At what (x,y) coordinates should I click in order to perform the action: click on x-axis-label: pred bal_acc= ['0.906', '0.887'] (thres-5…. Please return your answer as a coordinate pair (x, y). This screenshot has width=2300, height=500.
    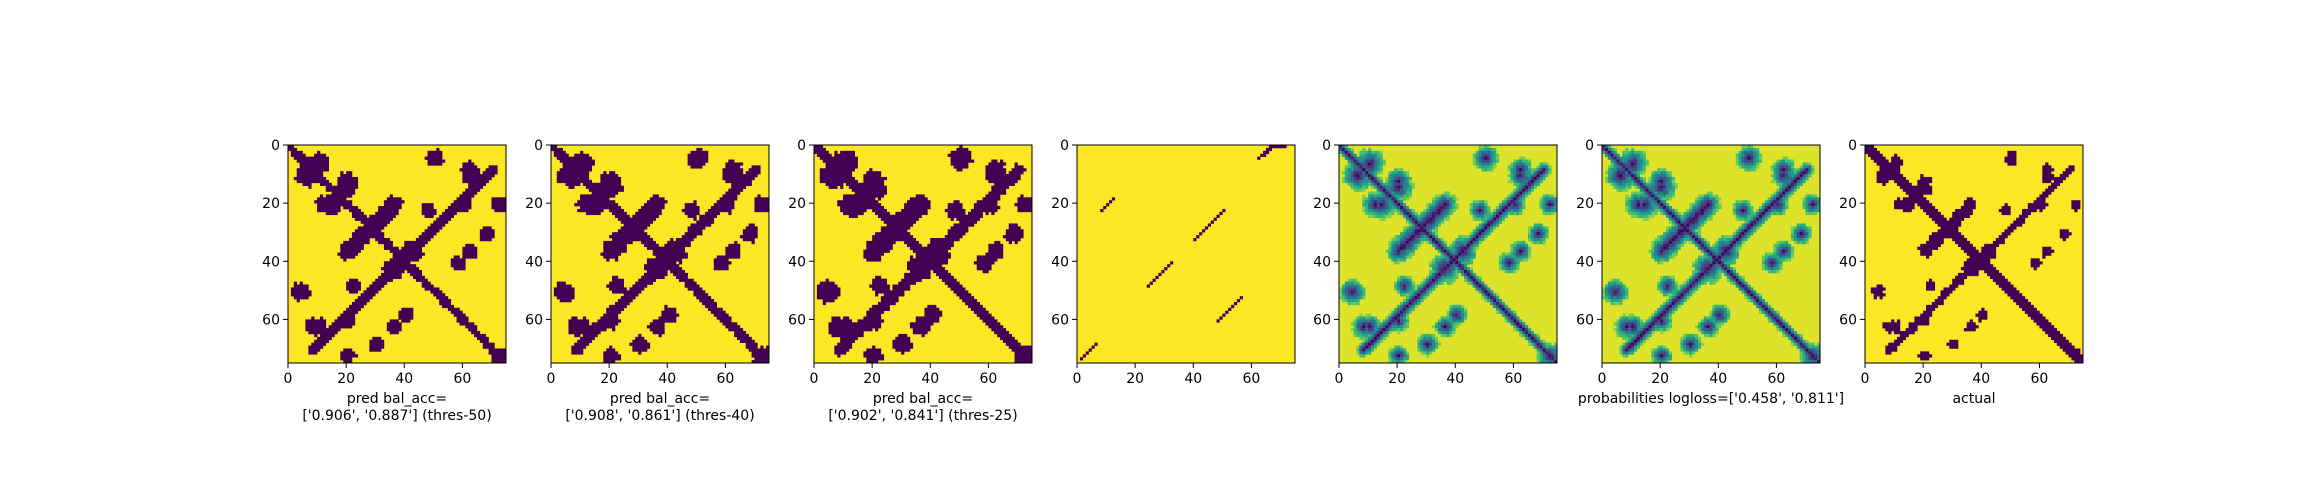
    Looking at the image, I should click on (396, 407).